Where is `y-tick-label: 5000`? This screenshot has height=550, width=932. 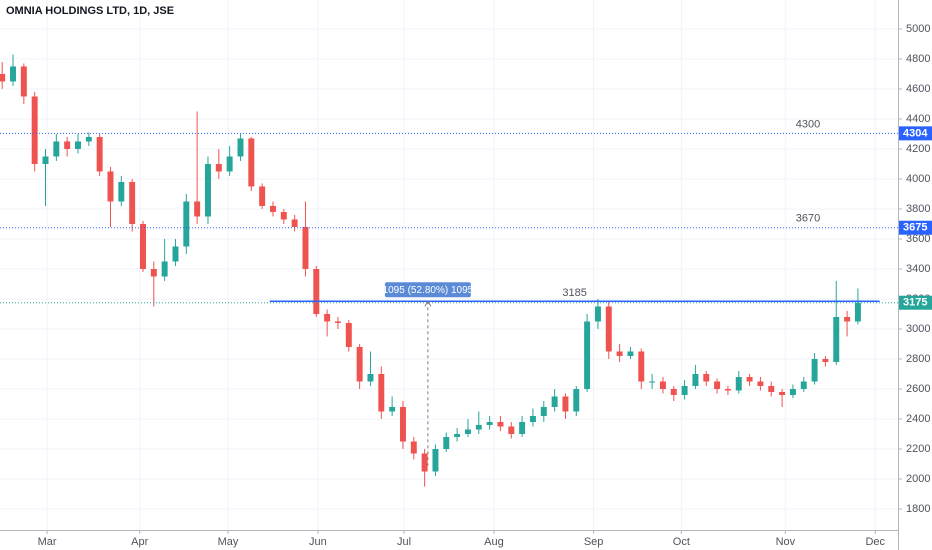
y-tick-label: 5000 is located at coordinates (918, 29).